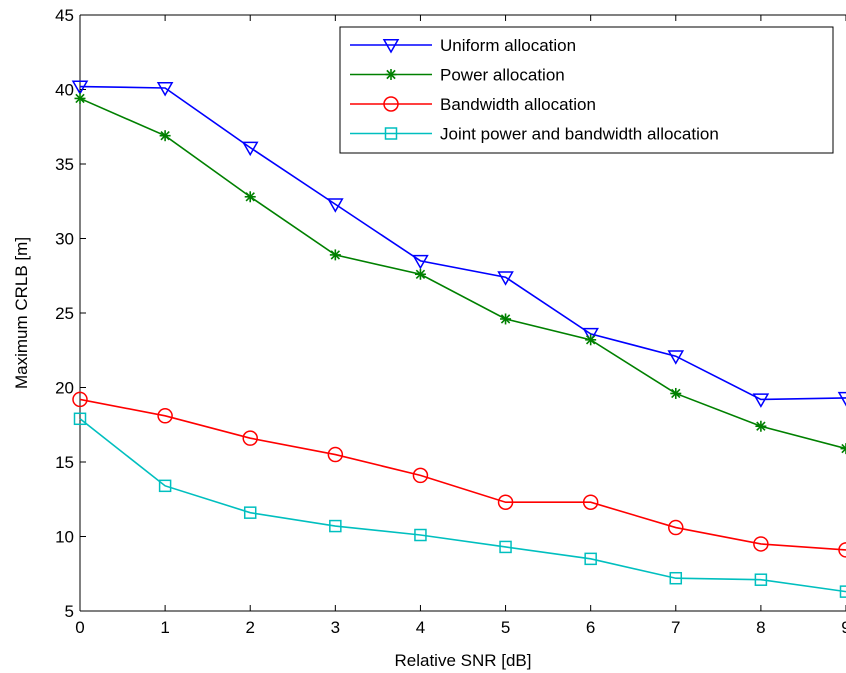 This screenshot has height=673, width=846. Describe the element at coordinates (79, 627) in the screenshot. I see `x-tick-label: 0` at that location.